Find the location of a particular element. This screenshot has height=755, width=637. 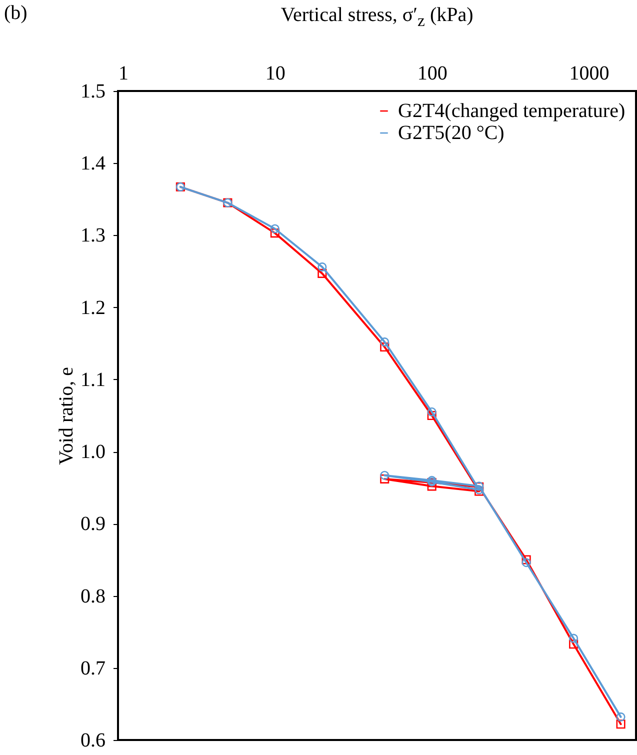

y-tick-label: 0.9 is located at coordinates (93, 524).